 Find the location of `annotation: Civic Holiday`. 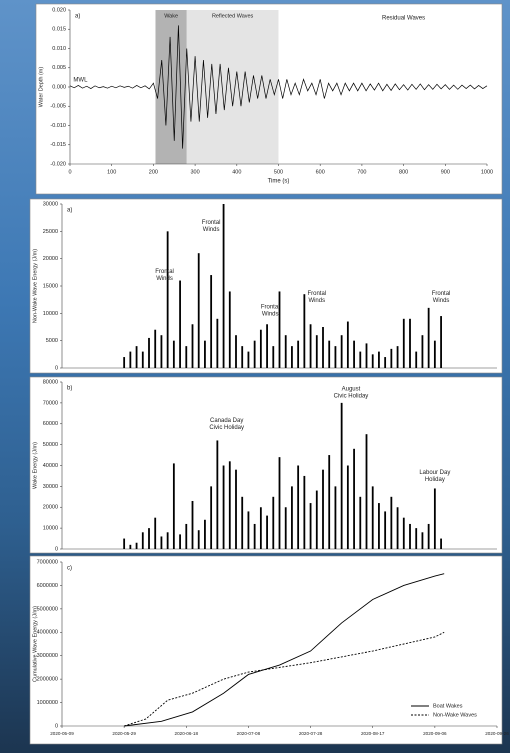

annotation: Civic Holiday is located at coordinates (226, 428).